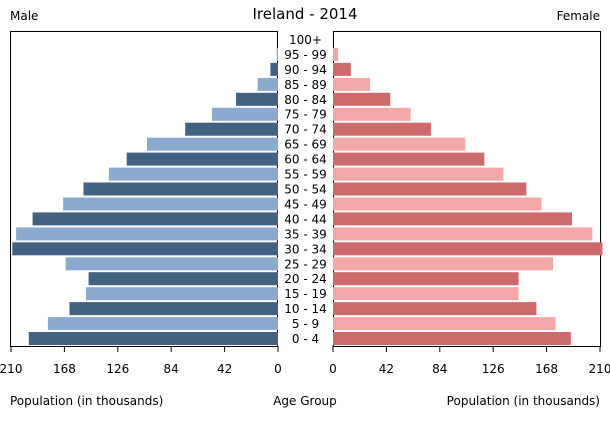 The image size is (610, 425). Describe the element at coordinates (305, 115) in the screenshot. I see `age-group-label: 75 - 79` at that location.